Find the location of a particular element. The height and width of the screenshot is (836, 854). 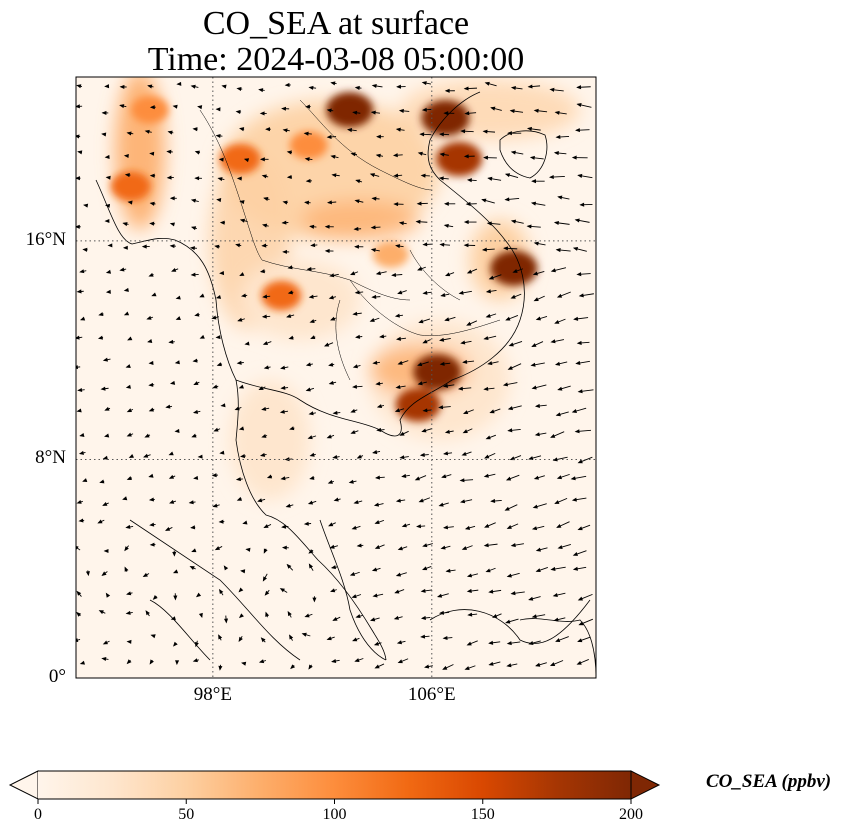

colorbar-tick-label: 0 is located at coordinates (38, 814).